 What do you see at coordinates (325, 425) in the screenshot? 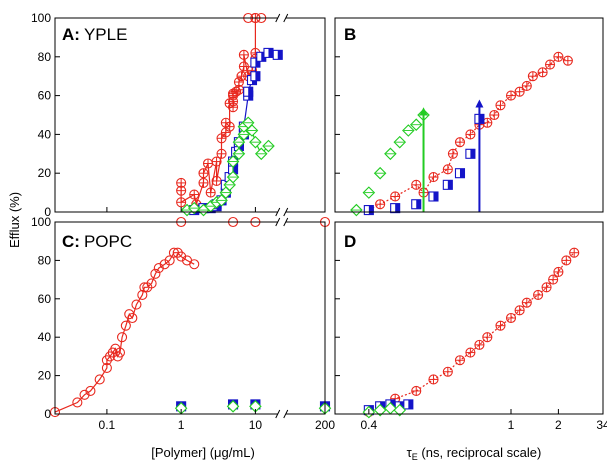
I see `x-tick-label: 200` at bounding box center [325, 425].